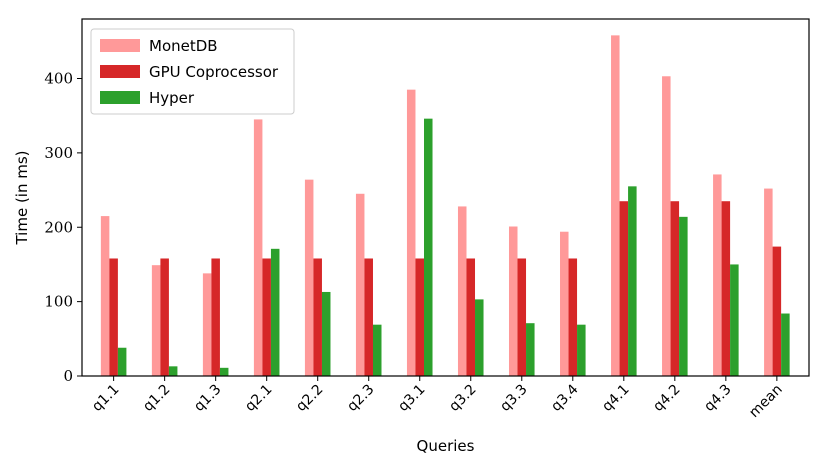 This screenshot has height=468, width=831. What do you see at coordinates (446, 446) in the screenshot?
I see `x-axis-label: Queries` at bounding box center [446, 446].